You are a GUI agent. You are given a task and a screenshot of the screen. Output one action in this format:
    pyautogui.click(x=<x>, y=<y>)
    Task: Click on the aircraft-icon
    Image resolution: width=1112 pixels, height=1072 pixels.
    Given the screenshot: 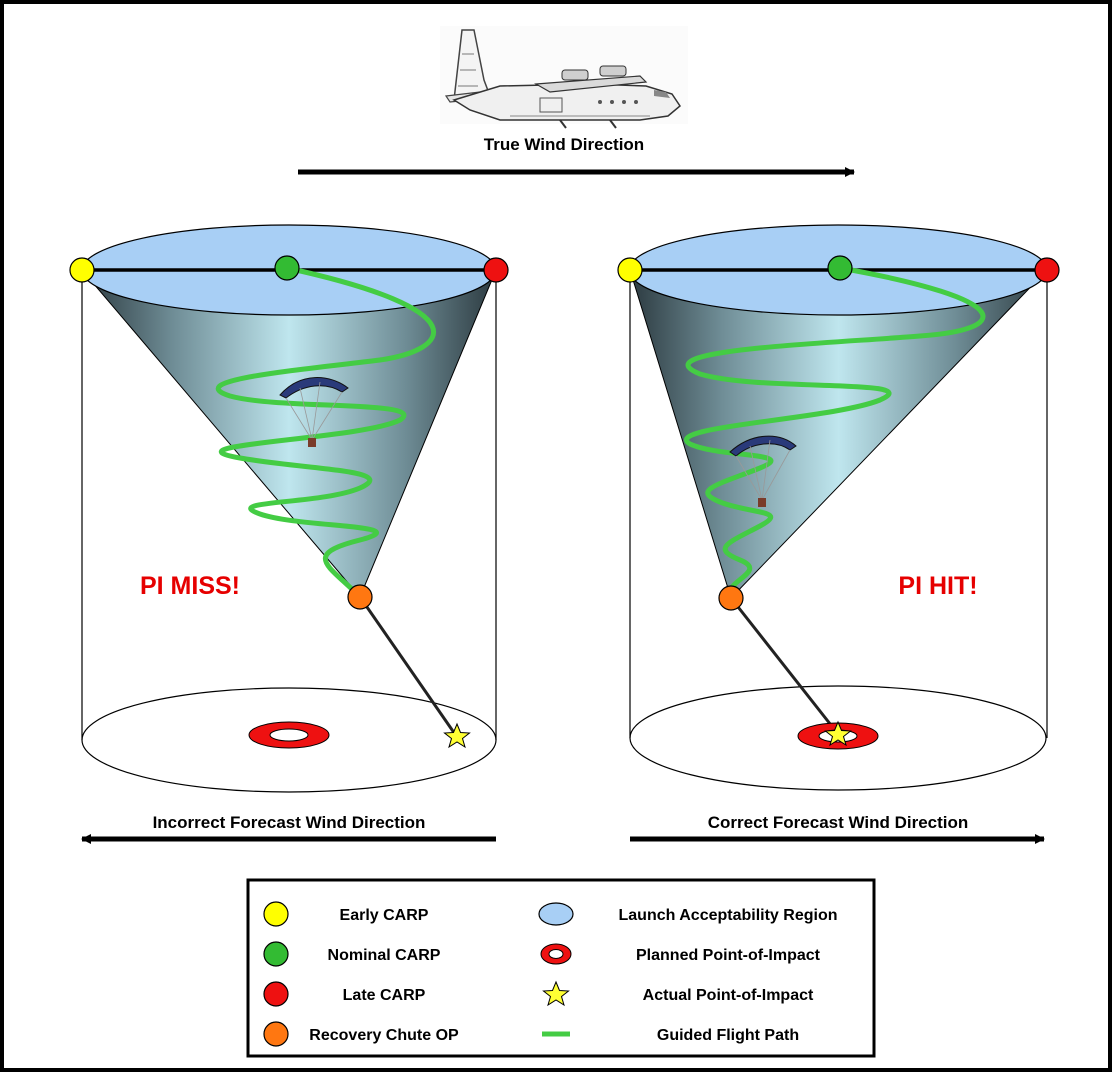 What is the action you would take?
    pyautogui.click(x=564, y=77)
    